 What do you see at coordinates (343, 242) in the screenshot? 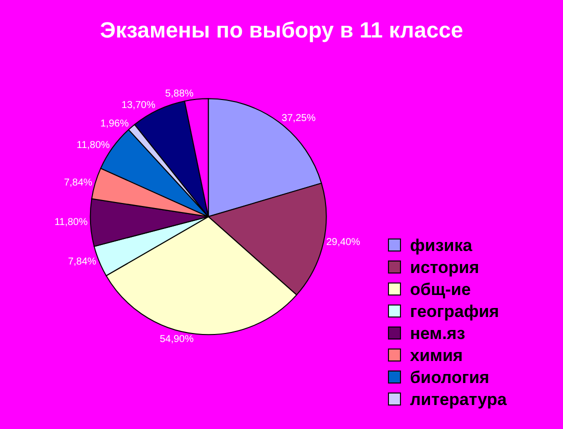
I see `data-label: 29,40%` at bounding box center [343, 242].